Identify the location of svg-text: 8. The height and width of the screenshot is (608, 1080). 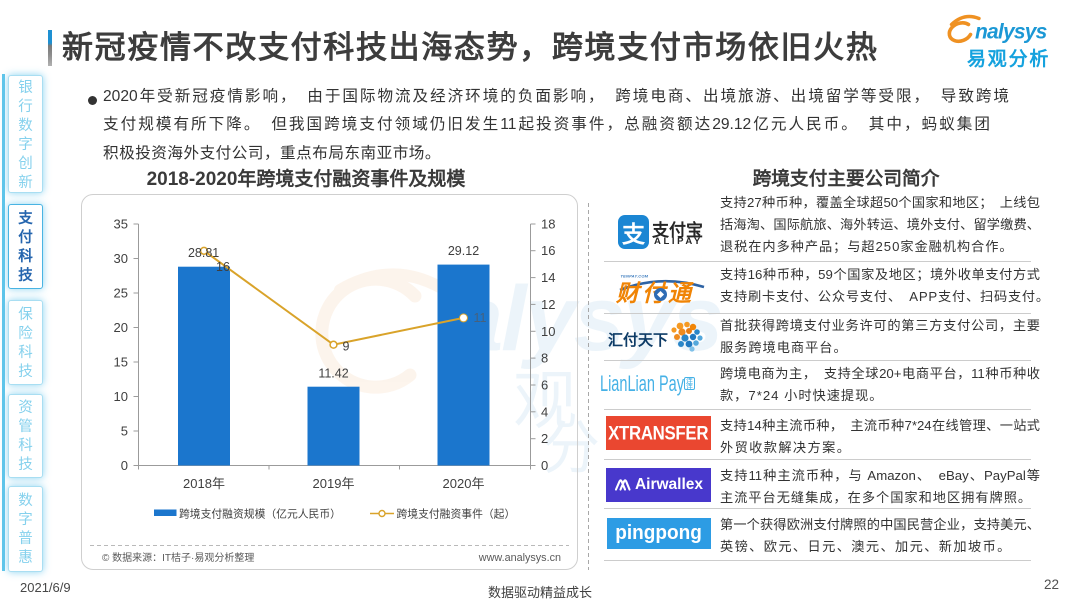
(544, 358).